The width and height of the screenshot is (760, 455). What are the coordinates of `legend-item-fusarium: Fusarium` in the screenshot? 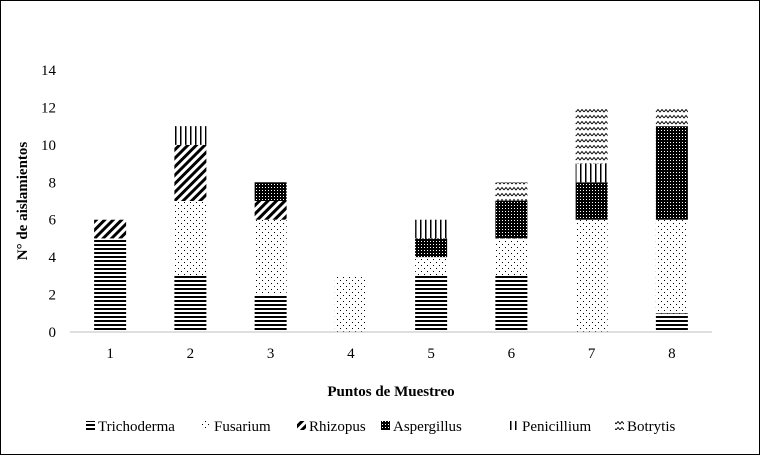 It's located at (236, 427).